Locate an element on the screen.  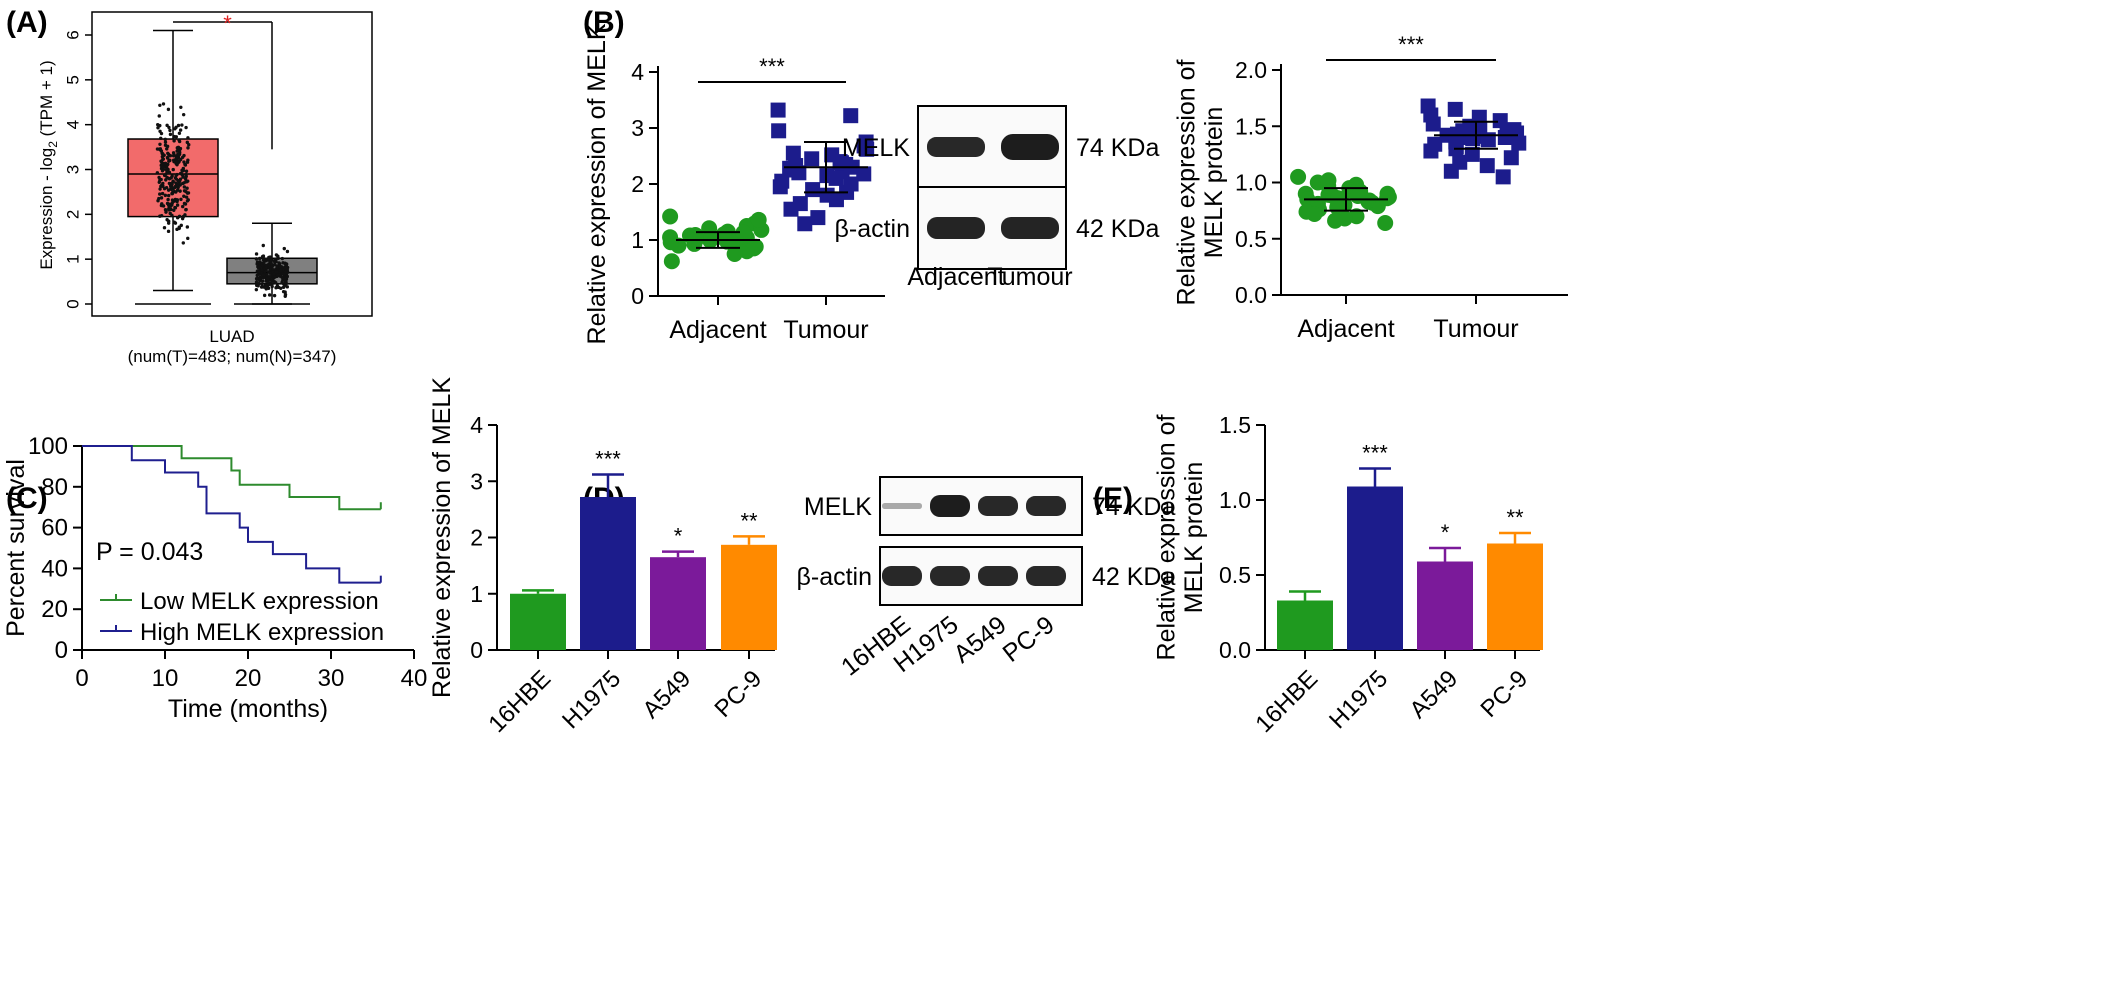
x-tick-label: Adjacent is located at coordinates (717, 330).